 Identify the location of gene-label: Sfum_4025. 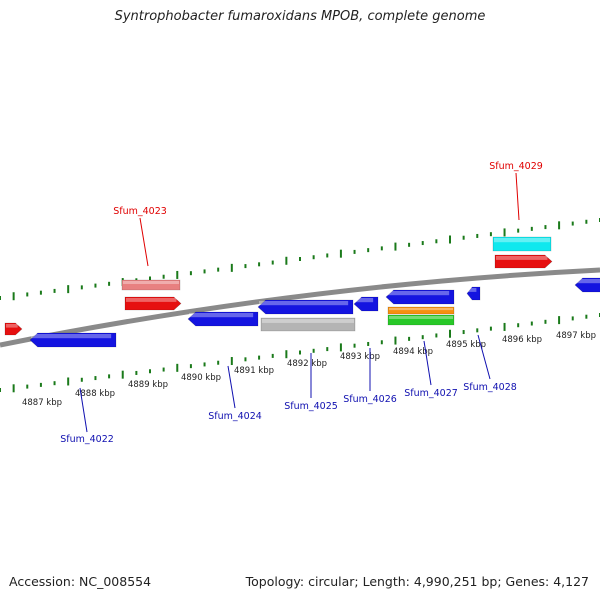
(311, 406).